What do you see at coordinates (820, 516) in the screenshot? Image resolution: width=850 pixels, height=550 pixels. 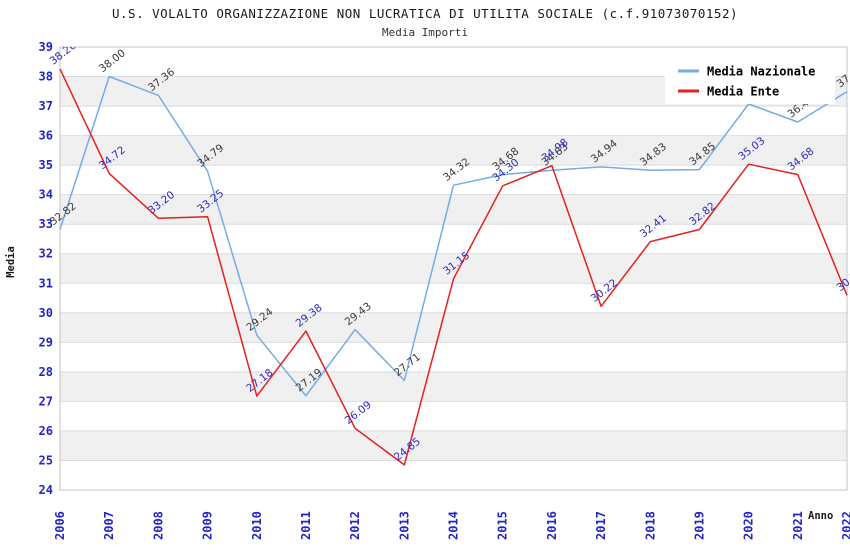 I see `x-axis-title: Anno` at bounding box center [820, 516].